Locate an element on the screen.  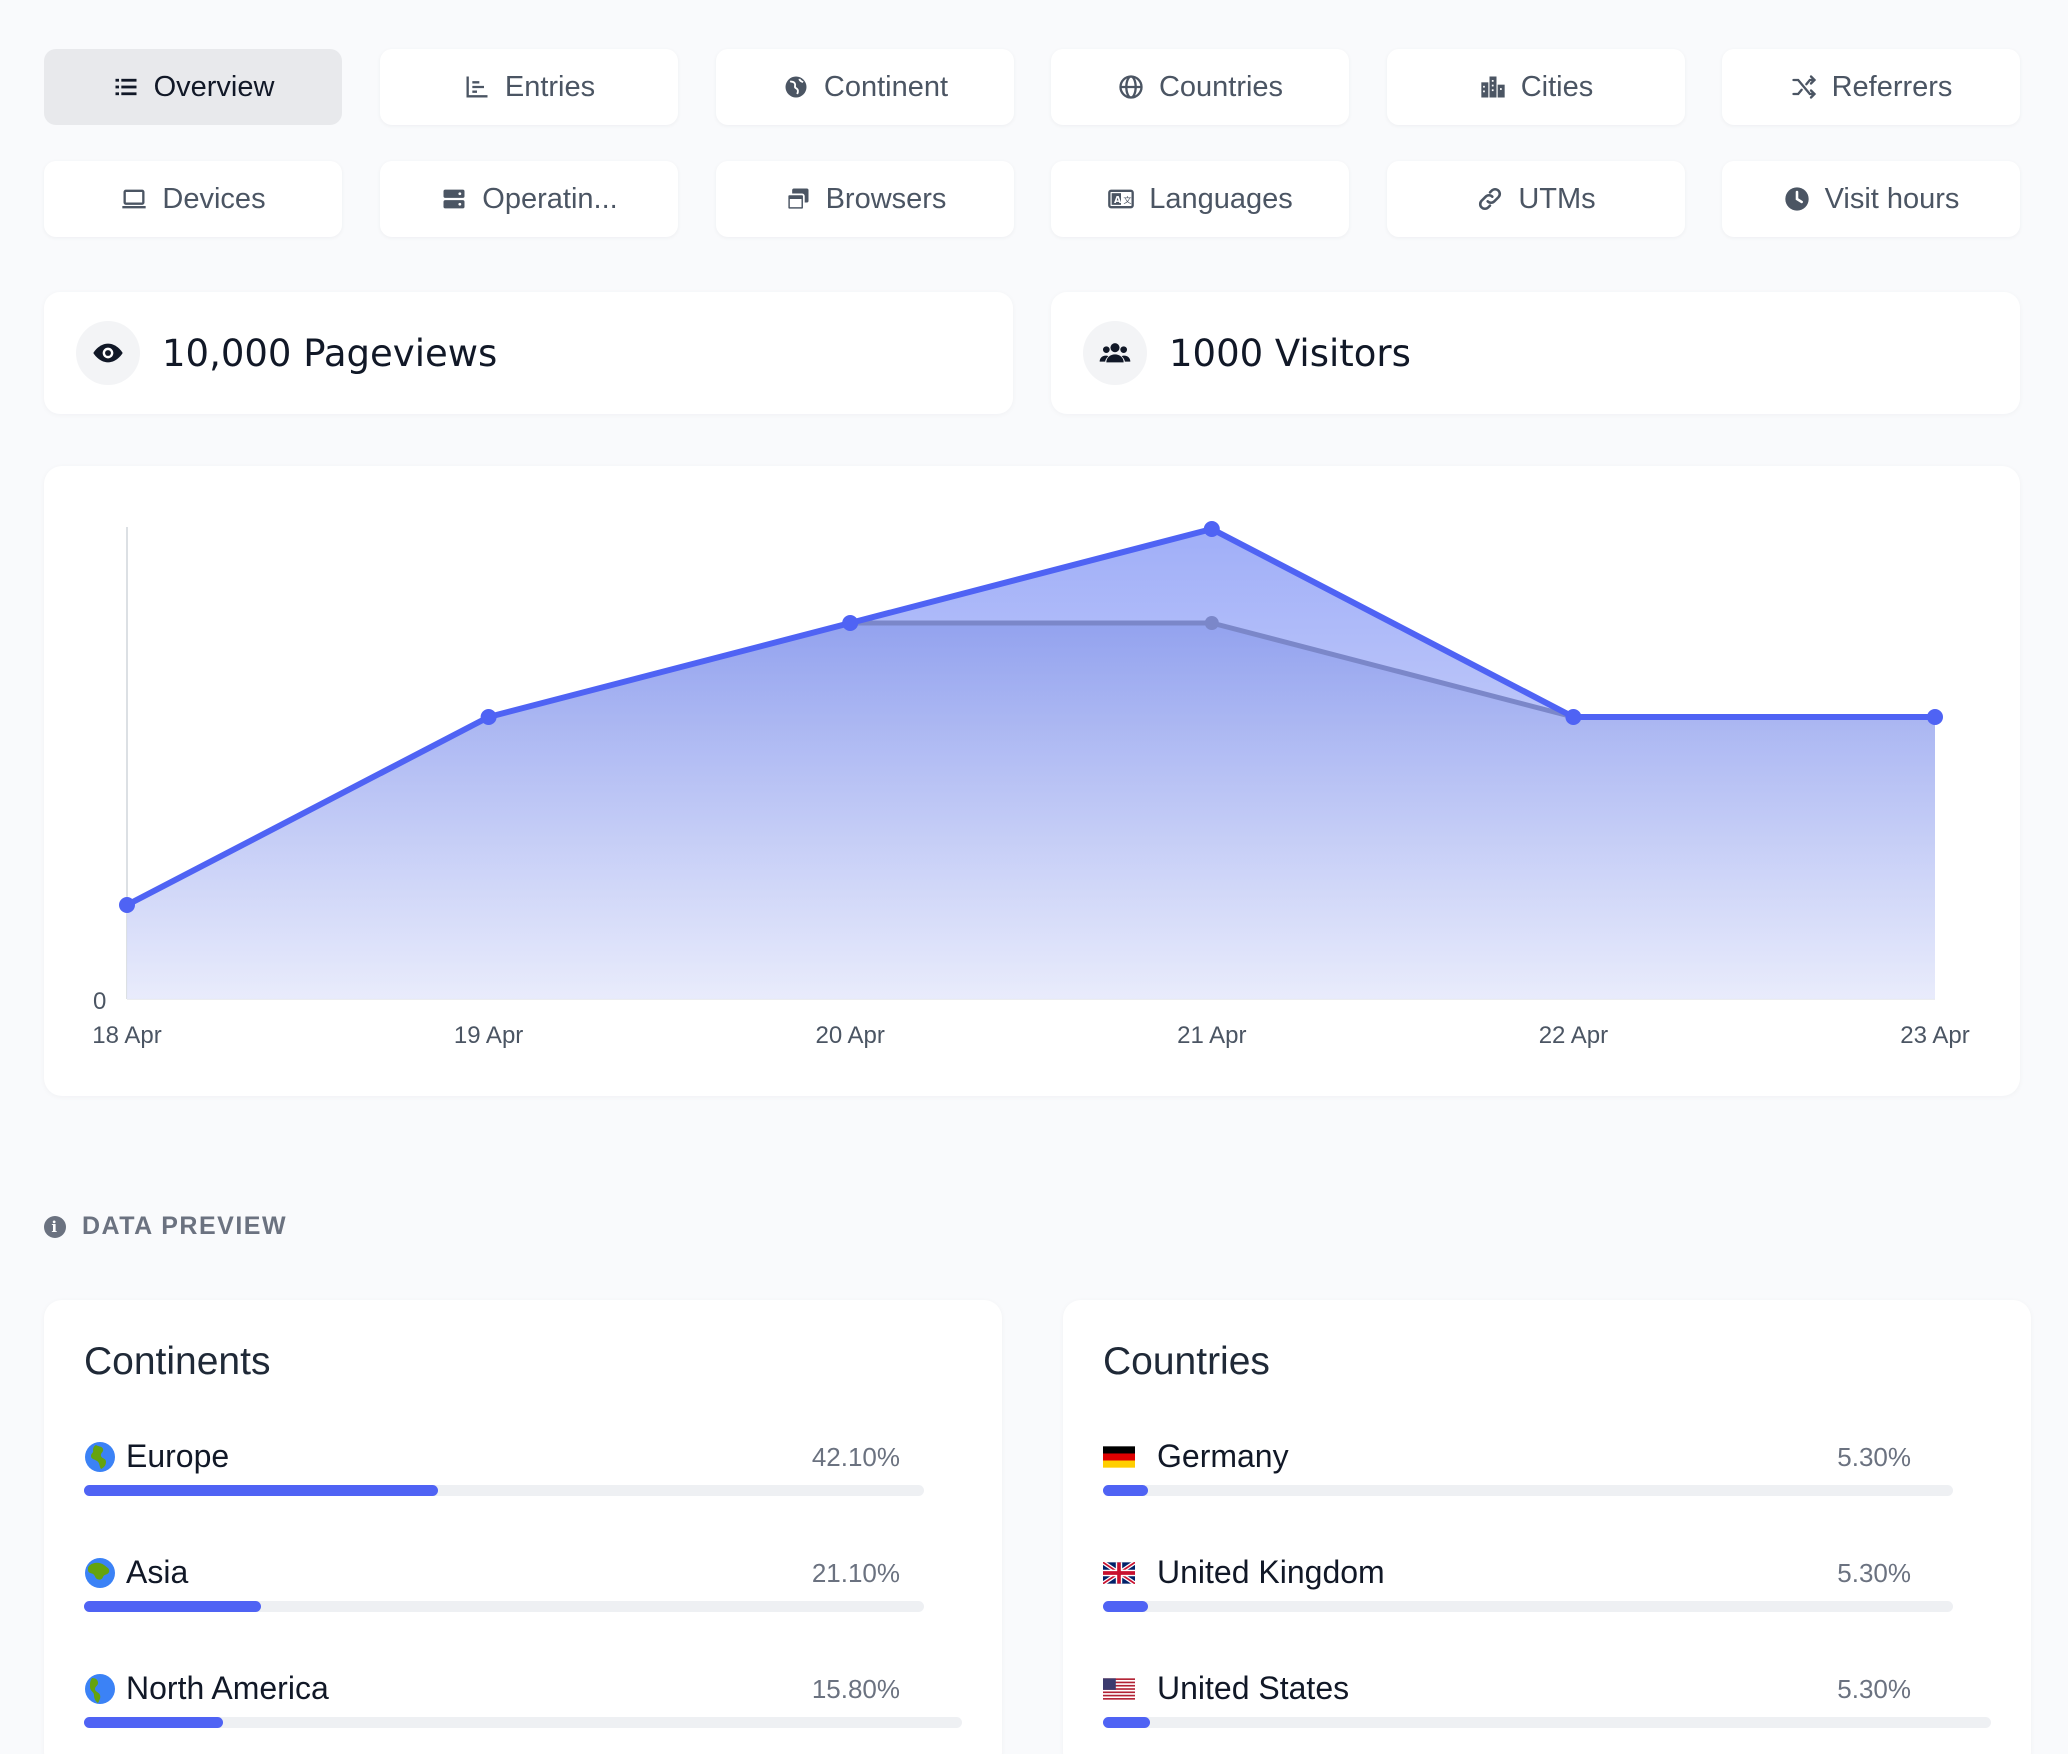
tab-continent: Continent is located at coordinates (865, 87).